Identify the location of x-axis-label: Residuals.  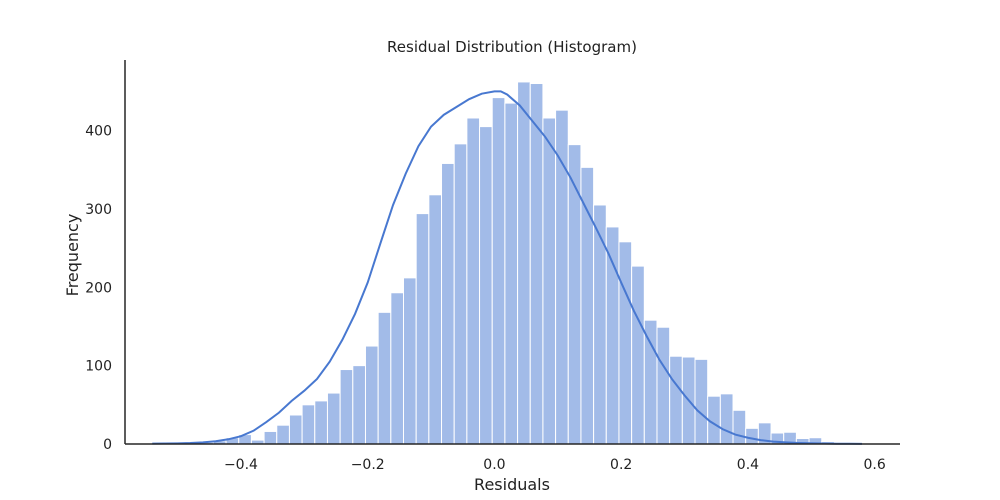
(512, 484).